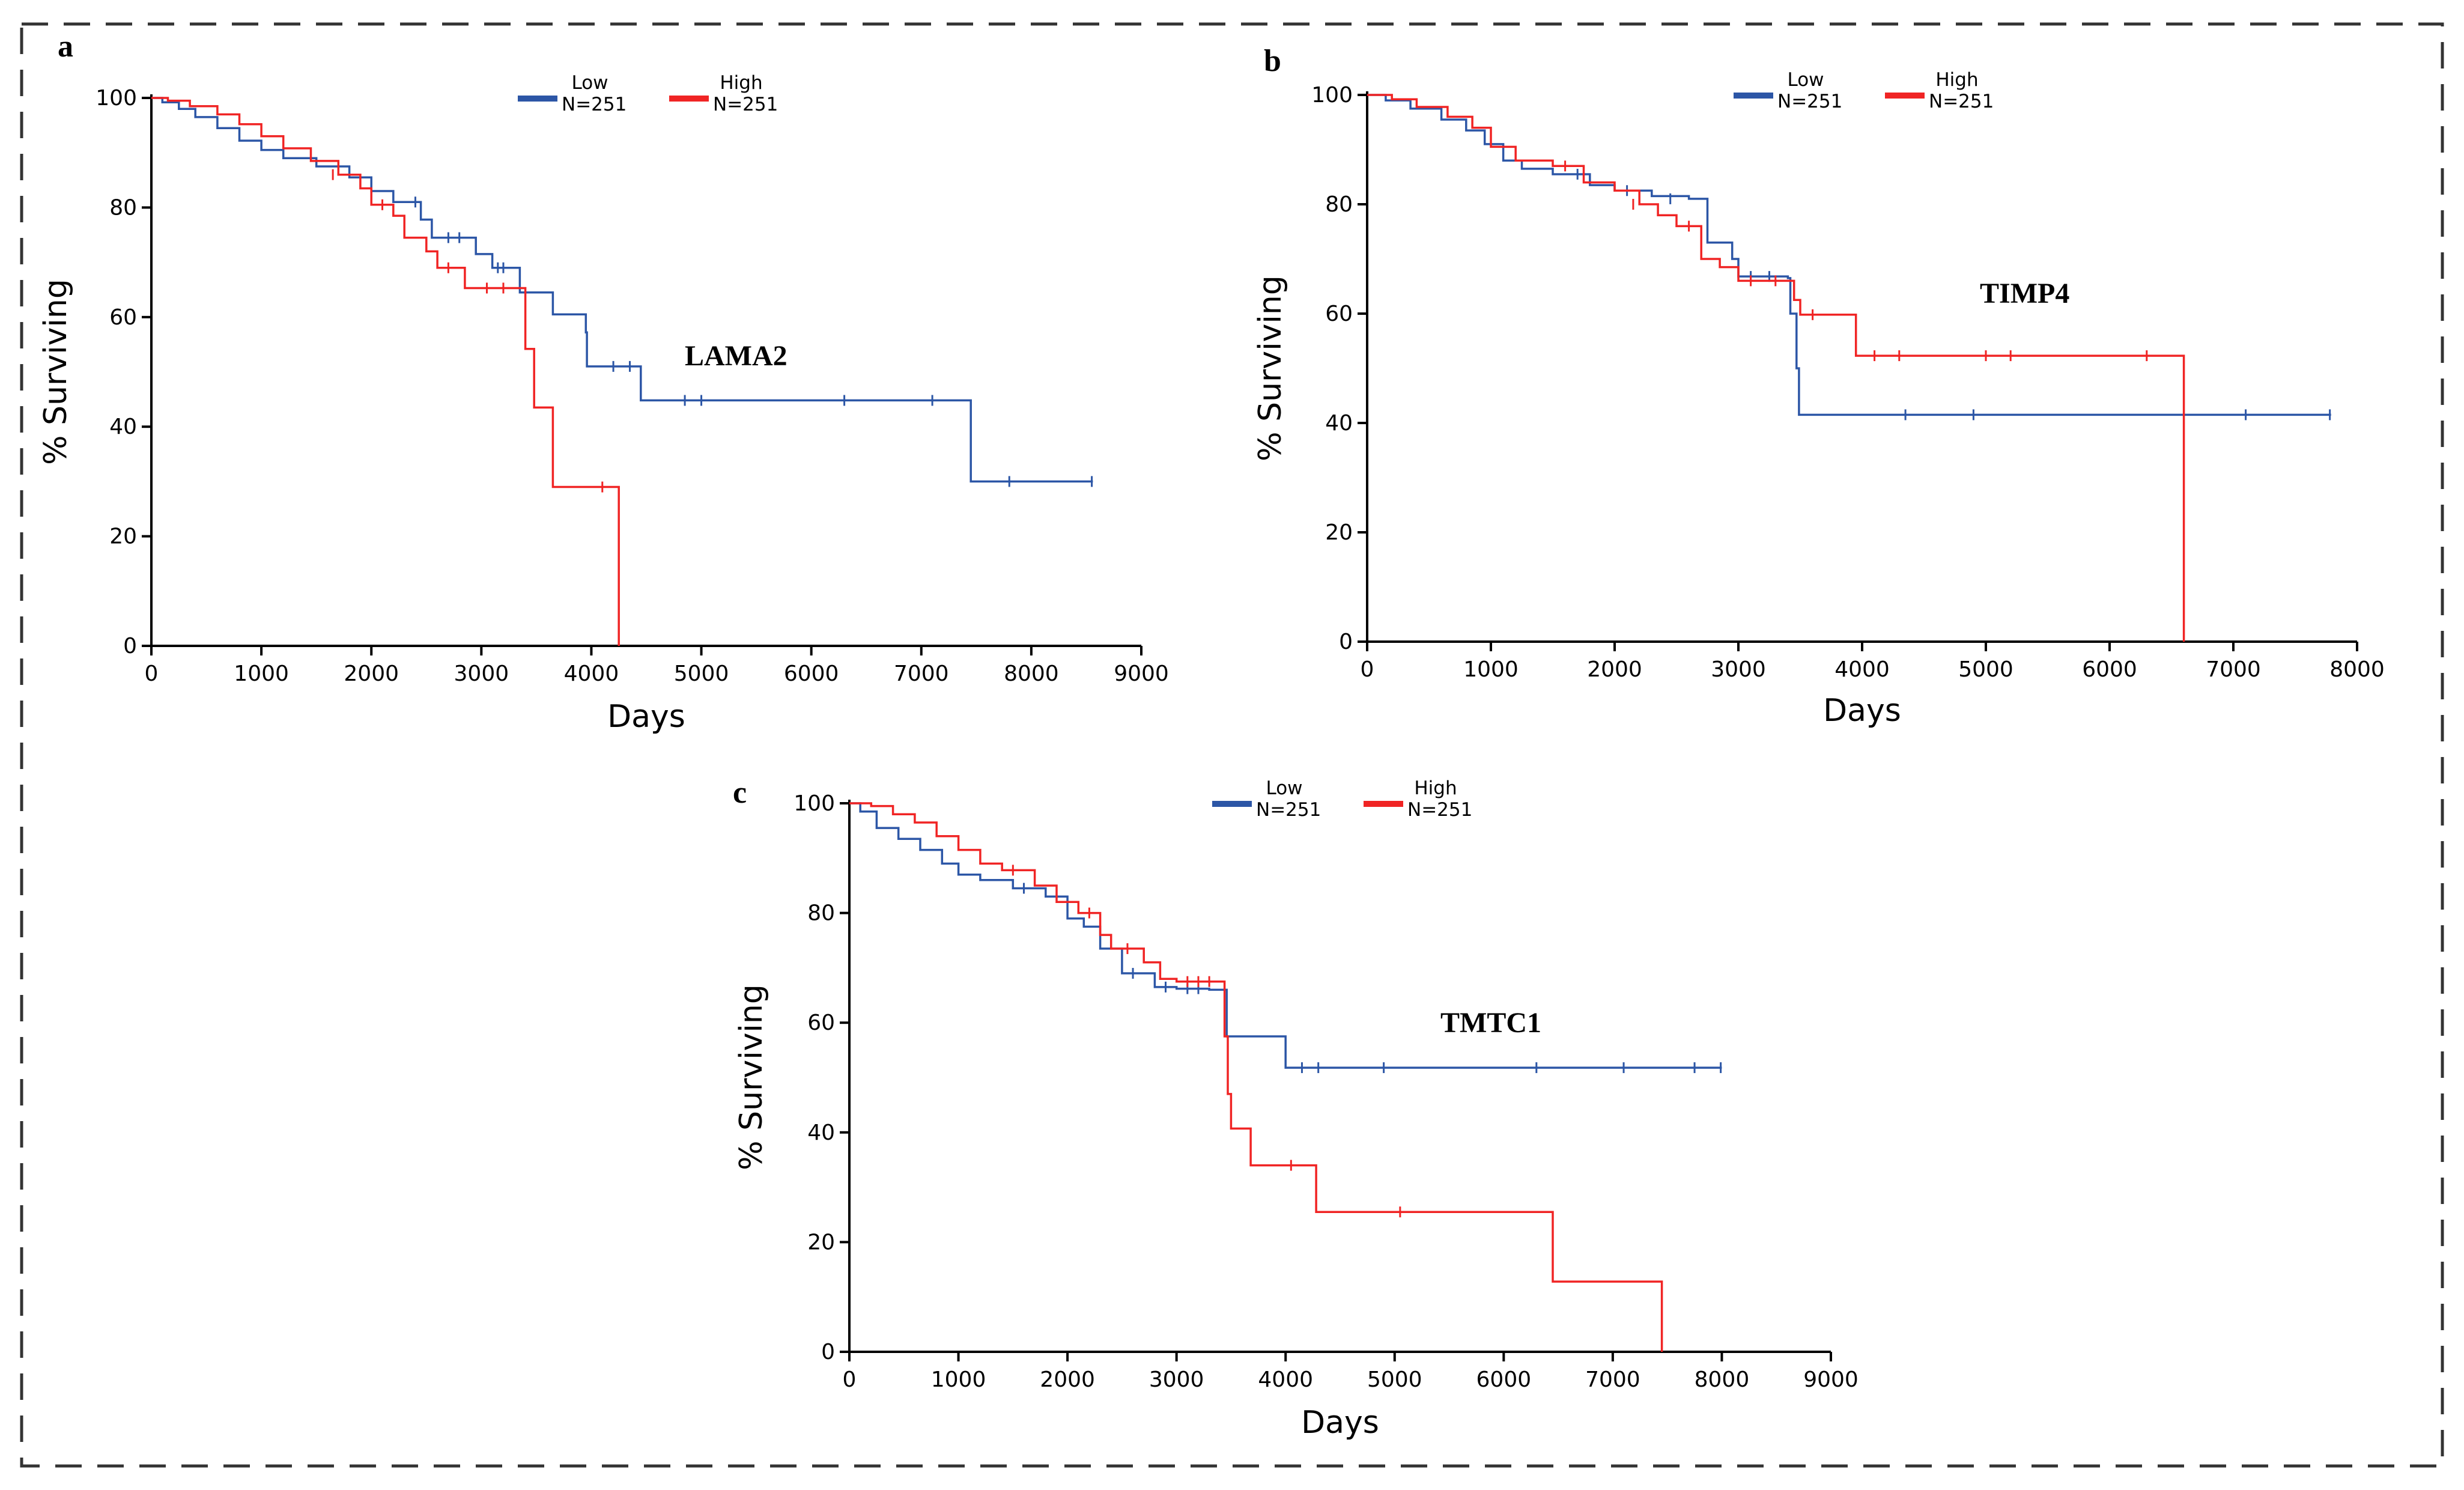 Image resolution: width=2464 pixels, height=1490 pixels. Describe the element at coordinates (66, 47) in the screenshot. I see `panel-label-a: a` at that location.